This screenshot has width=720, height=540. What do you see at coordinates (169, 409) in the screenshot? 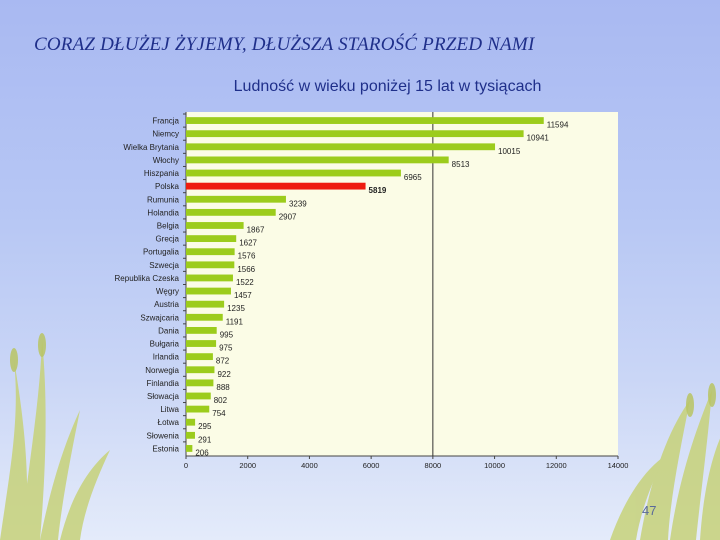
I see `category-label: Litwa` at bounding box center [169, 409].